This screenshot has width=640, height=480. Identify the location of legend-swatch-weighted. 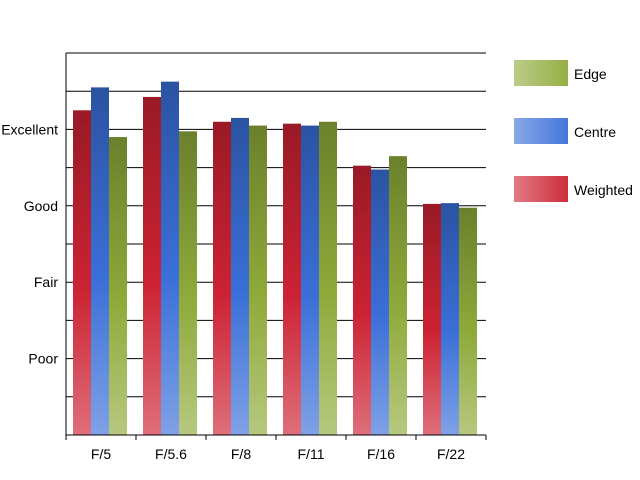
(541, 189).